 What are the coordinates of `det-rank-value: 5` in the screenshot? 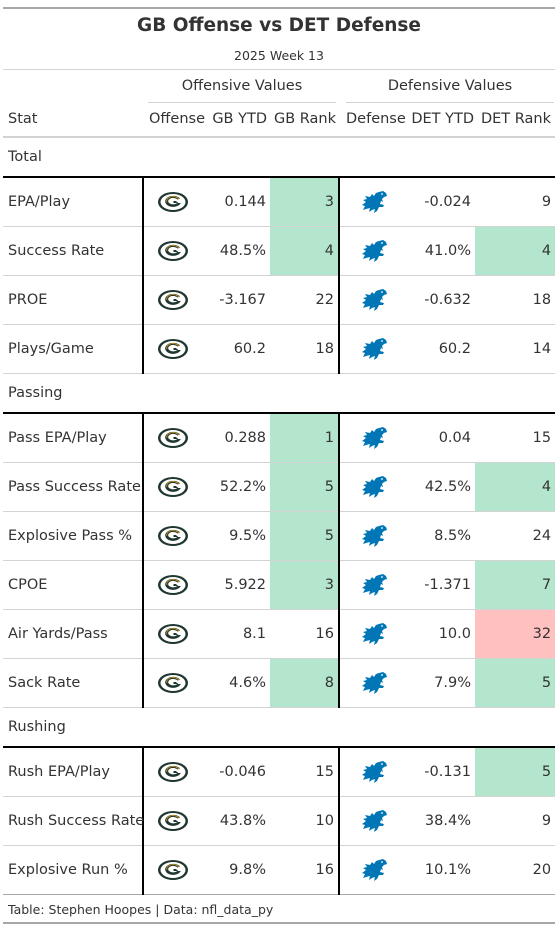 It's located at (515, 772).